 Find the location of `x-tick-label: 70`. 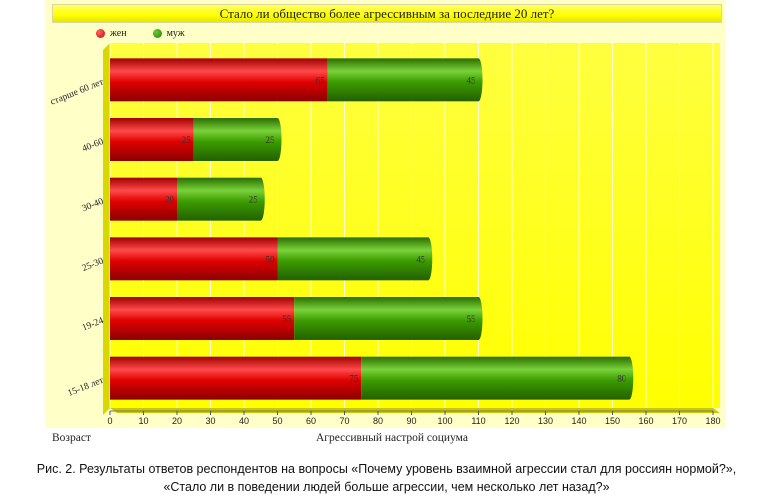

x-tick-label: 70 is located at coordinates (344, 421).